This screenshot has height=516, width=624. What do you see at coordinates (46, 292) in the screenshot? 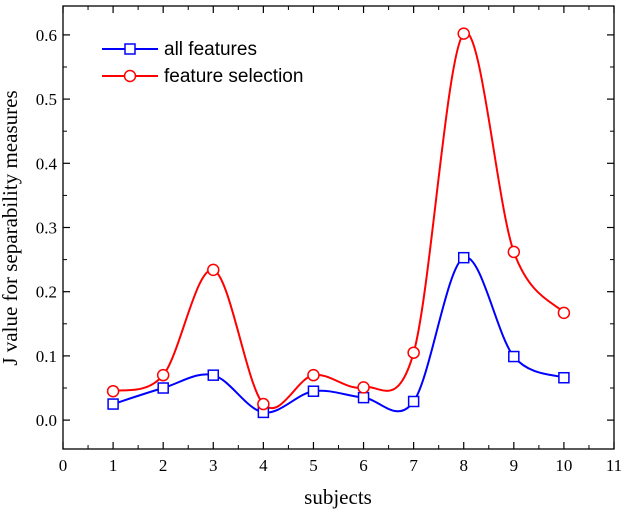
I see `y-tick-label: 0.2` at bounding box center [46, 292].